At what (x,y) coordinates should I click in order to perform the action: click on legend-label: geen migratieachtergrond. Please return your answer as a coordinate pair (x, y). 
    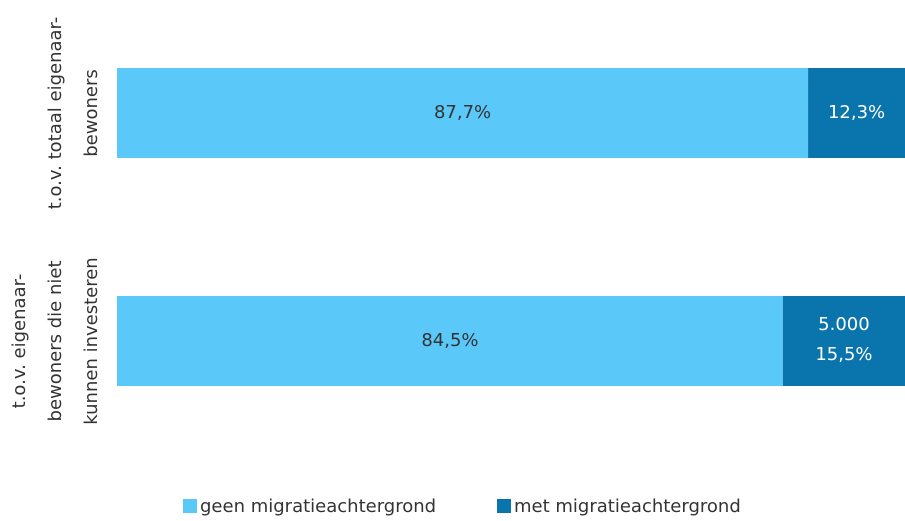
    Looking at the image, I should click on (318, 506).